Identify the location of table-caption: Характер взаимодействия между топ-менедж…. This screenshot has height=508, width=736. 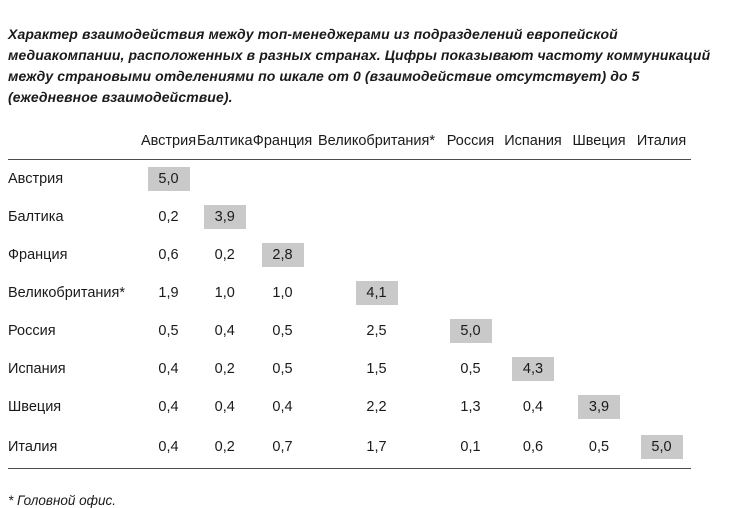
(359, 65).